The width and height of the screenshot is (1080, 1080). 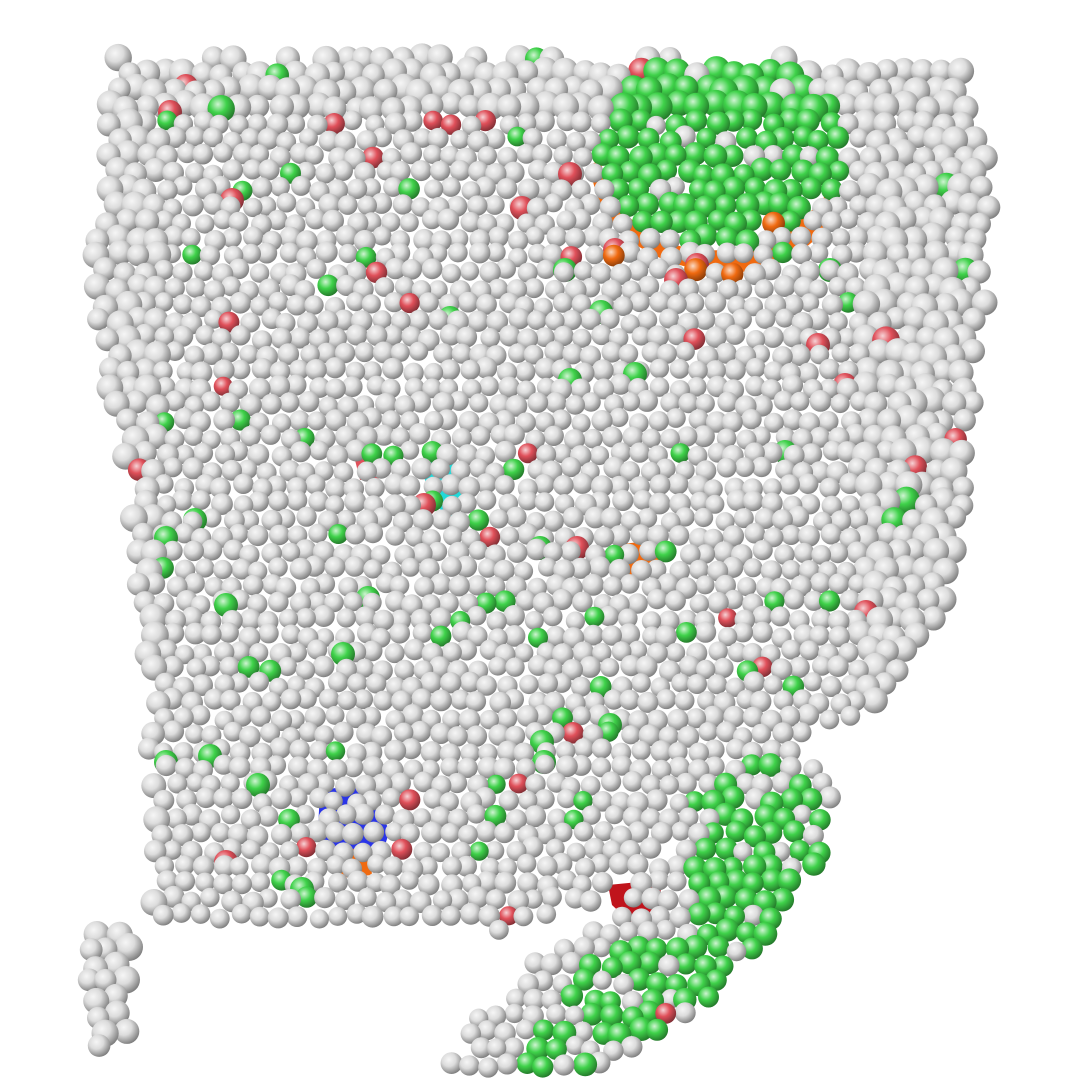 What do you see at coordinates (696, 270) in the screenshot?
I see `orange-atom` at bounding box center [696, 270].